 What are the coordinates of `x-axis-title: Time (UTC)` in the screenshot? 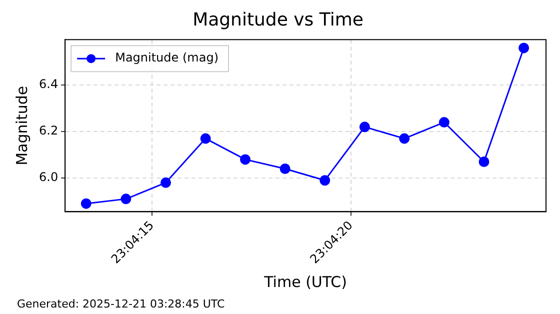 It's located at (305, 281).